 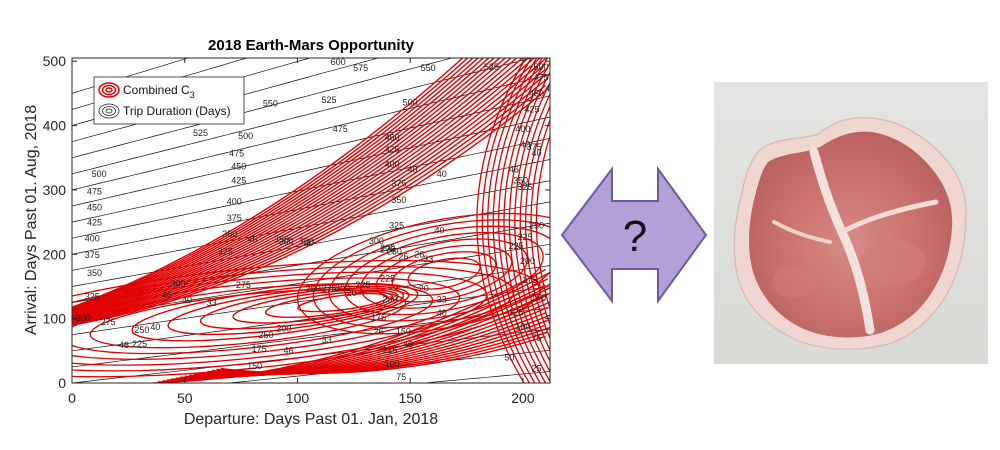 I want to click on chart-title: 2018 Earth-Mars Opportunity, so click(x=311, y=45).